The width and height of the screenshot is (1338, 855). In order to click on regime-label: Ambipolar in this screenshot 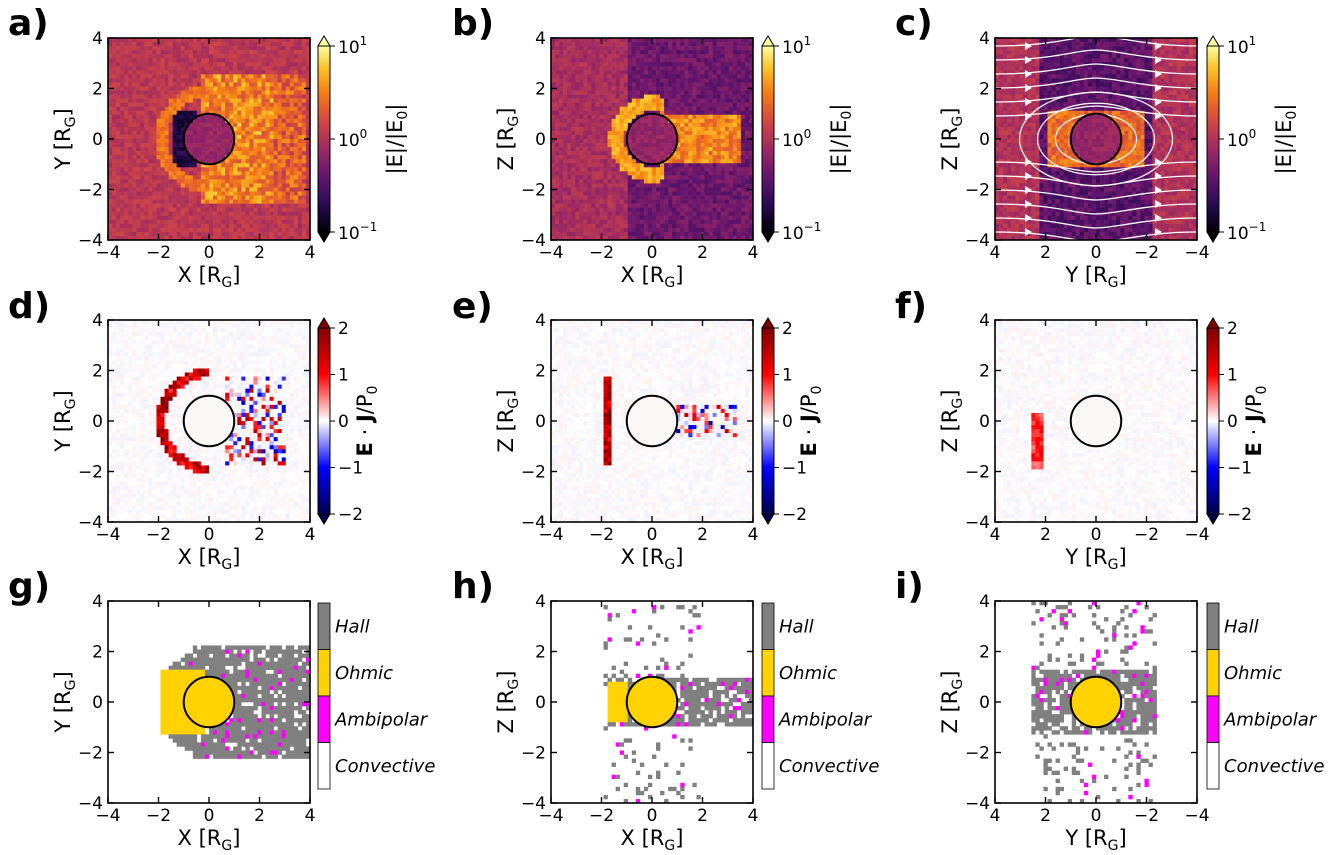, I will do `click(825, 719)`.